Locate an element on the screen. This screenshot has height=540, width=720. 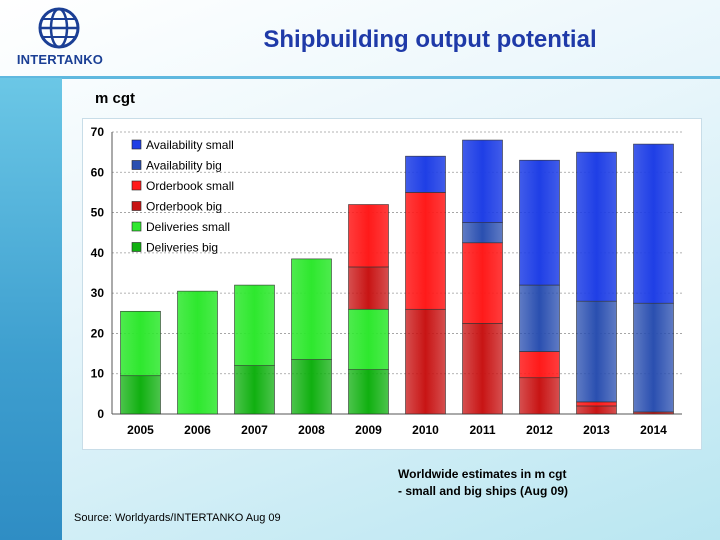
bar-orderbook_small-2011 is located at coordinates (482, 283).